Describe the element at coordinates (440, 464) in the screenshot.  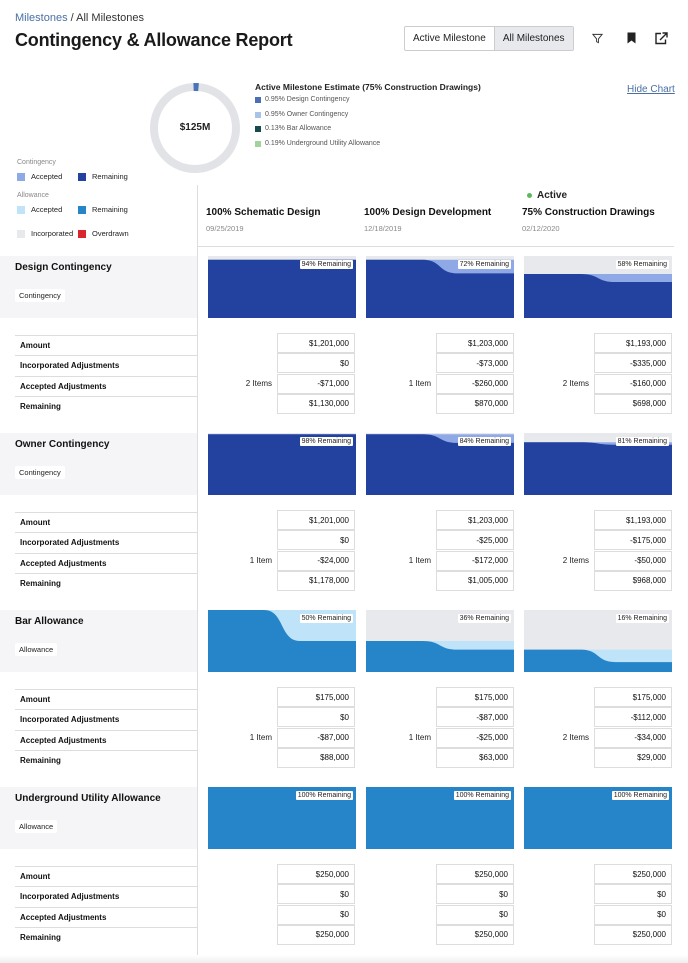
I see `milestone-area-chart: 84% Remaining` at that location.